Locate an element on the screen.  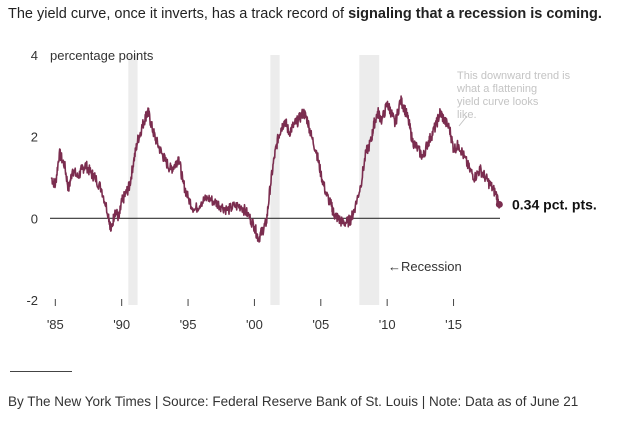
x-tick-label: '10 is located at coordinates (387, 324).